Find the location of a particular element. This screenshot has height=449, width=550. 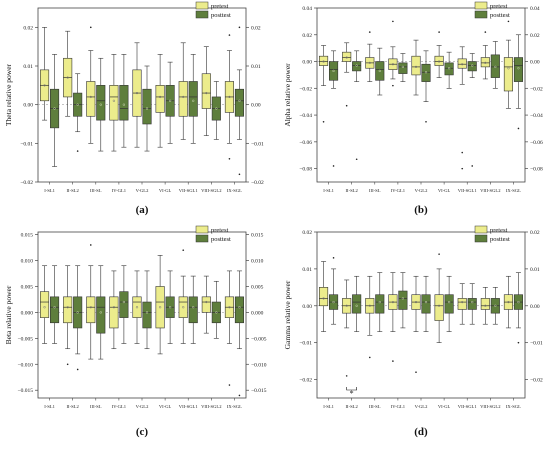

y-tick-label: 0.00 is located at coordinates (307, 307).